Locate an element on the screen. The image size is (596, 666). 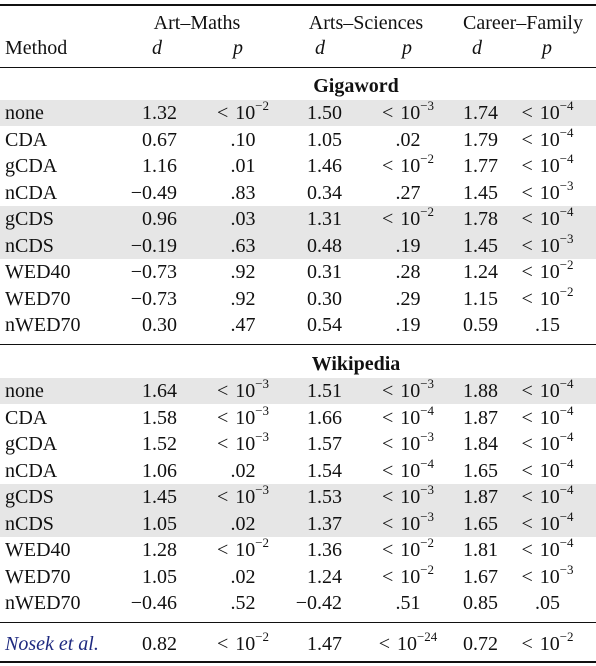
table-row-method: WED70 is located at coordinates (38, 576).